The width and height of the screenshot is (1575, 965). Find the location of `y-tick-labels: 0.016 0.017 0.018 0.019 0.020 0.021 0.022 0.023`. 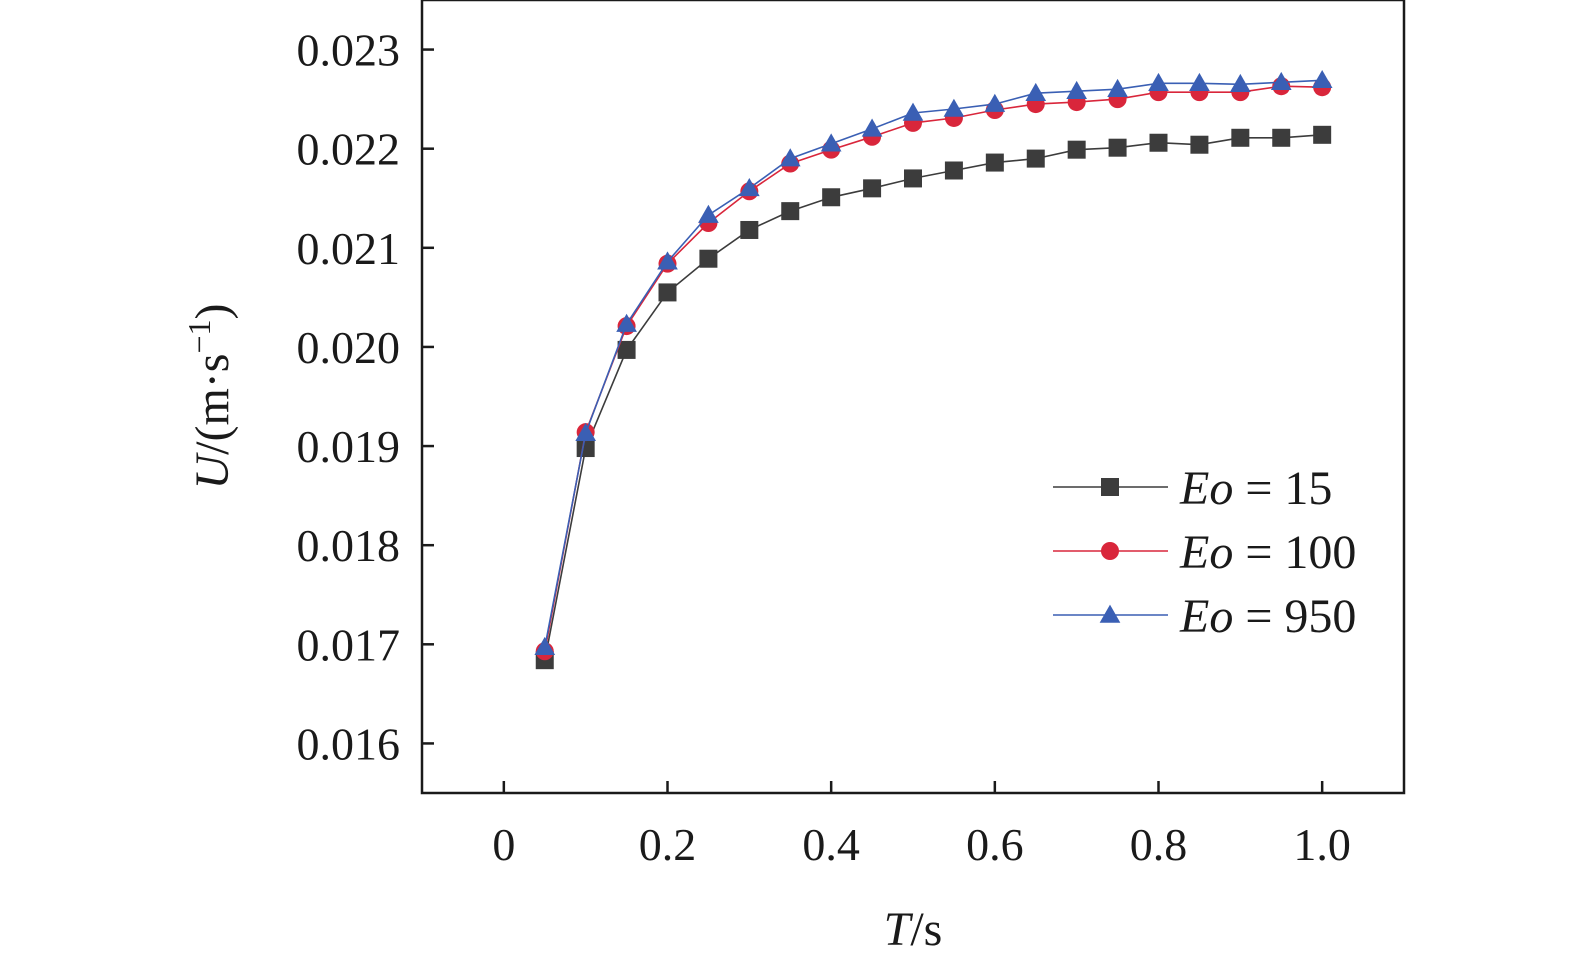

y-tick-labels: 0.016 0.017 0.018 0.019 0.020 0.021 0.022 0.023 is located at coordinates (349, 397).